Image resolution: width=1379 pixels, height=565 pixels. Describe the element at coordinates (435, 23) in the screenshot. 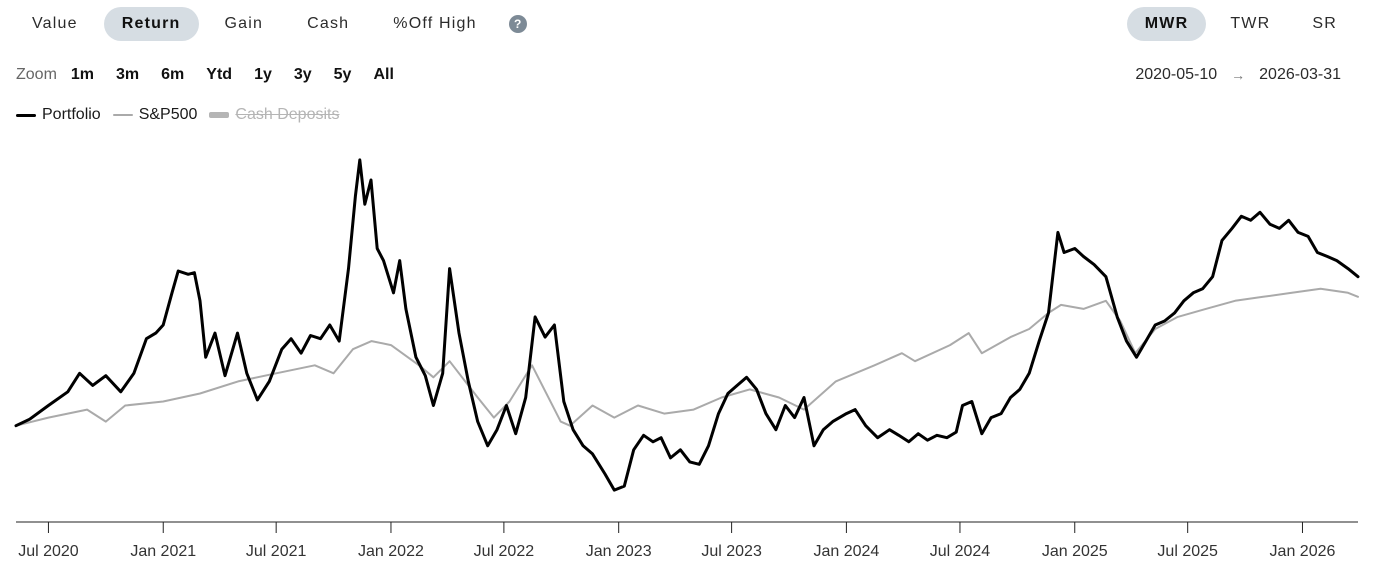

I see `tab-off-high: %Off High` at that location.